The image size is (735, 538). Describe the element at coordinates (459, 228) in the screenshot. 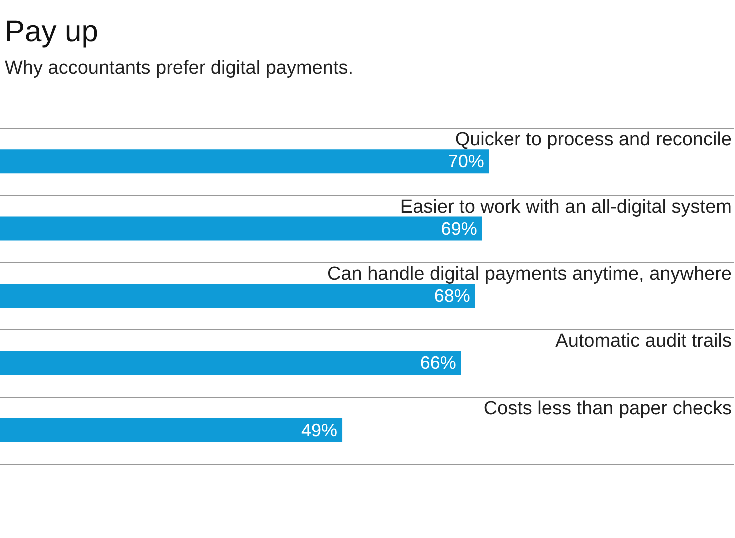

I see `data-label: 69%` at that location.